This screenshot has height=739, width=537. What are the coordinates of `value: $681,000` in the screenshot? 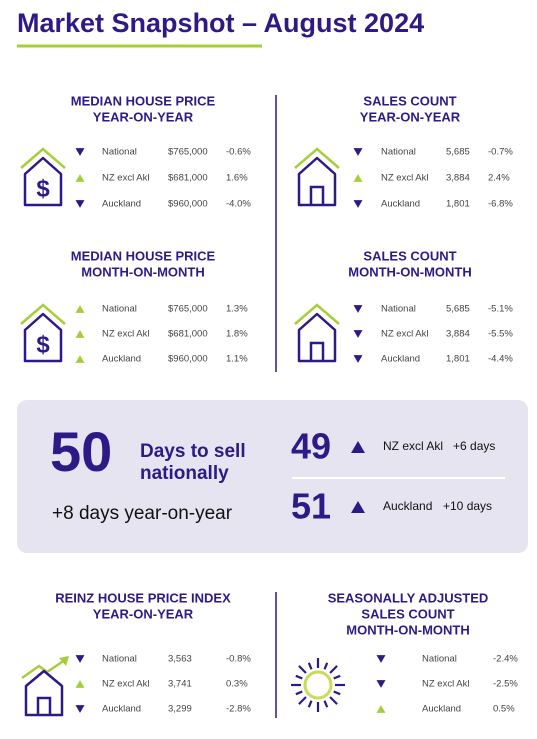 It's located at (188, 334).